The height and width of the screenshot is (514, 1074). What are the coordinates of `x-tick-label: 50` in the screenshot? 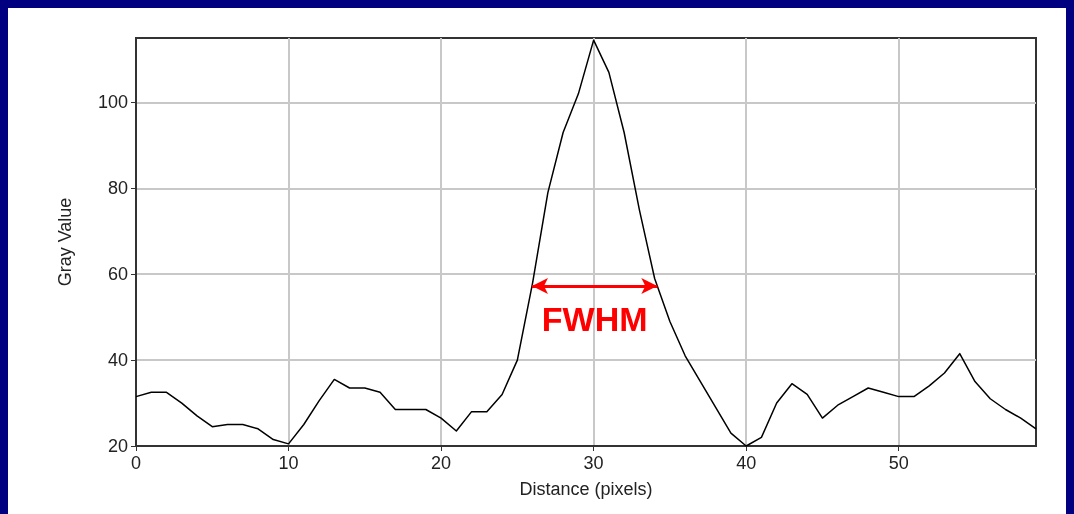 It's located at (898, 463).